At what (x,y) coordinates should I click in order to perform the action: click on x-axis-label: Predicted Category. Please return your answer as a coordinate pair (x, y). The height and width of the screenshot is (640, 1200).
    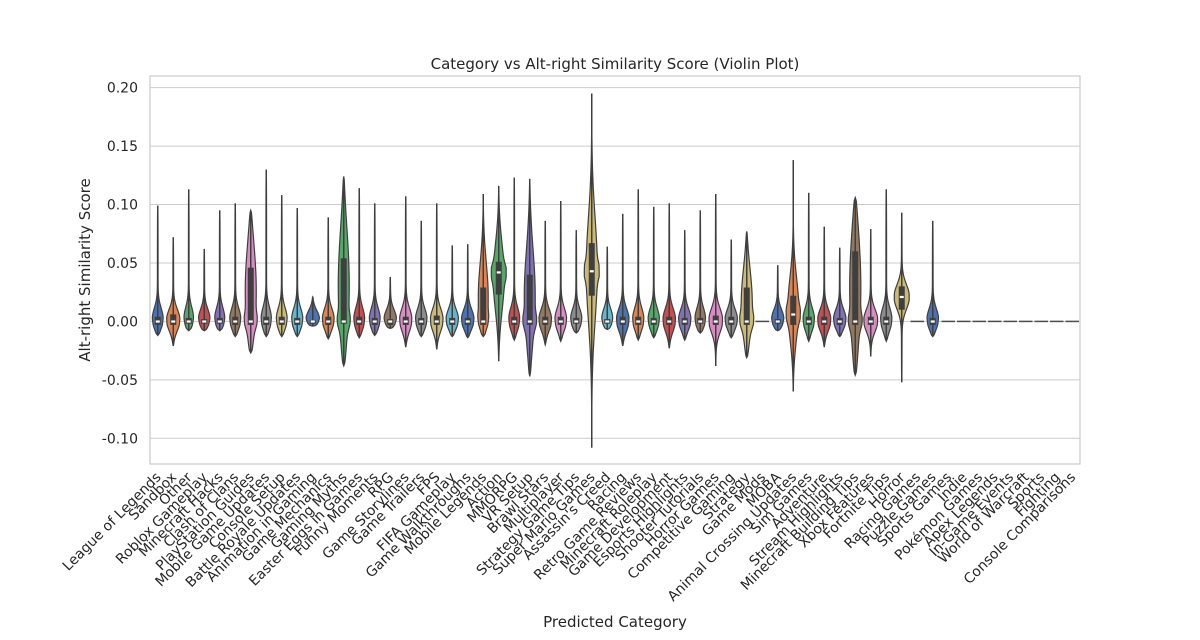
    Looking at the image, I should click on (615, 622).